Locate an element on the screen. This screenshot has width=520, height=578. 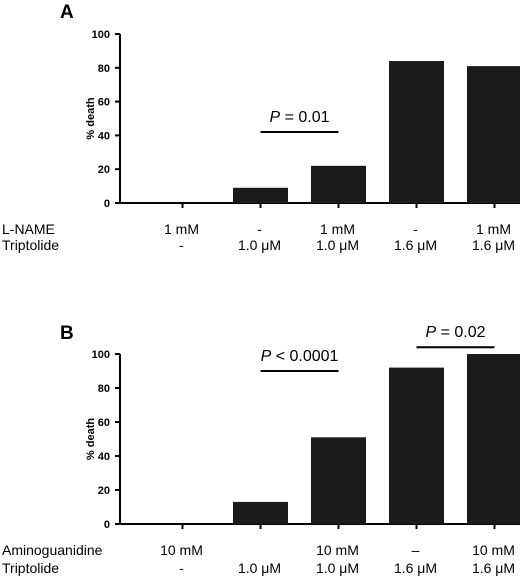
panel-b-letter: B is located at coordinates (67, 333).